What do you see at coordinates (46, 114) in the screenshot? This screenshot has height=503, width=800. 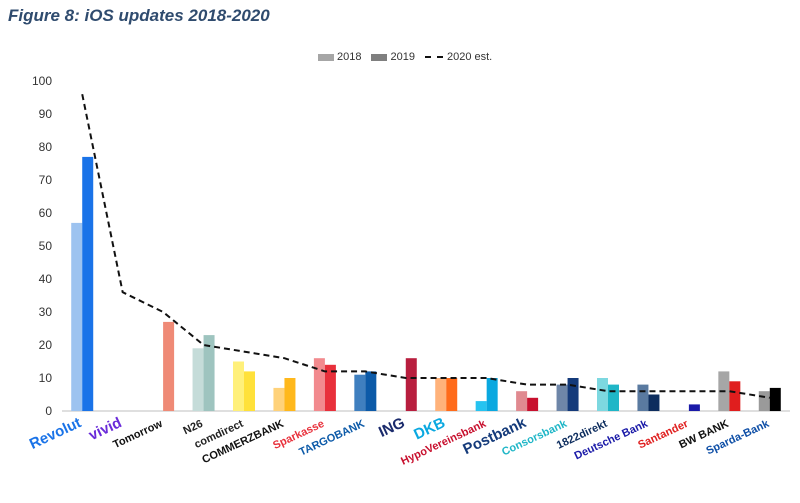 I see `y-tick-label: 90` at bounding box center [46, 114].